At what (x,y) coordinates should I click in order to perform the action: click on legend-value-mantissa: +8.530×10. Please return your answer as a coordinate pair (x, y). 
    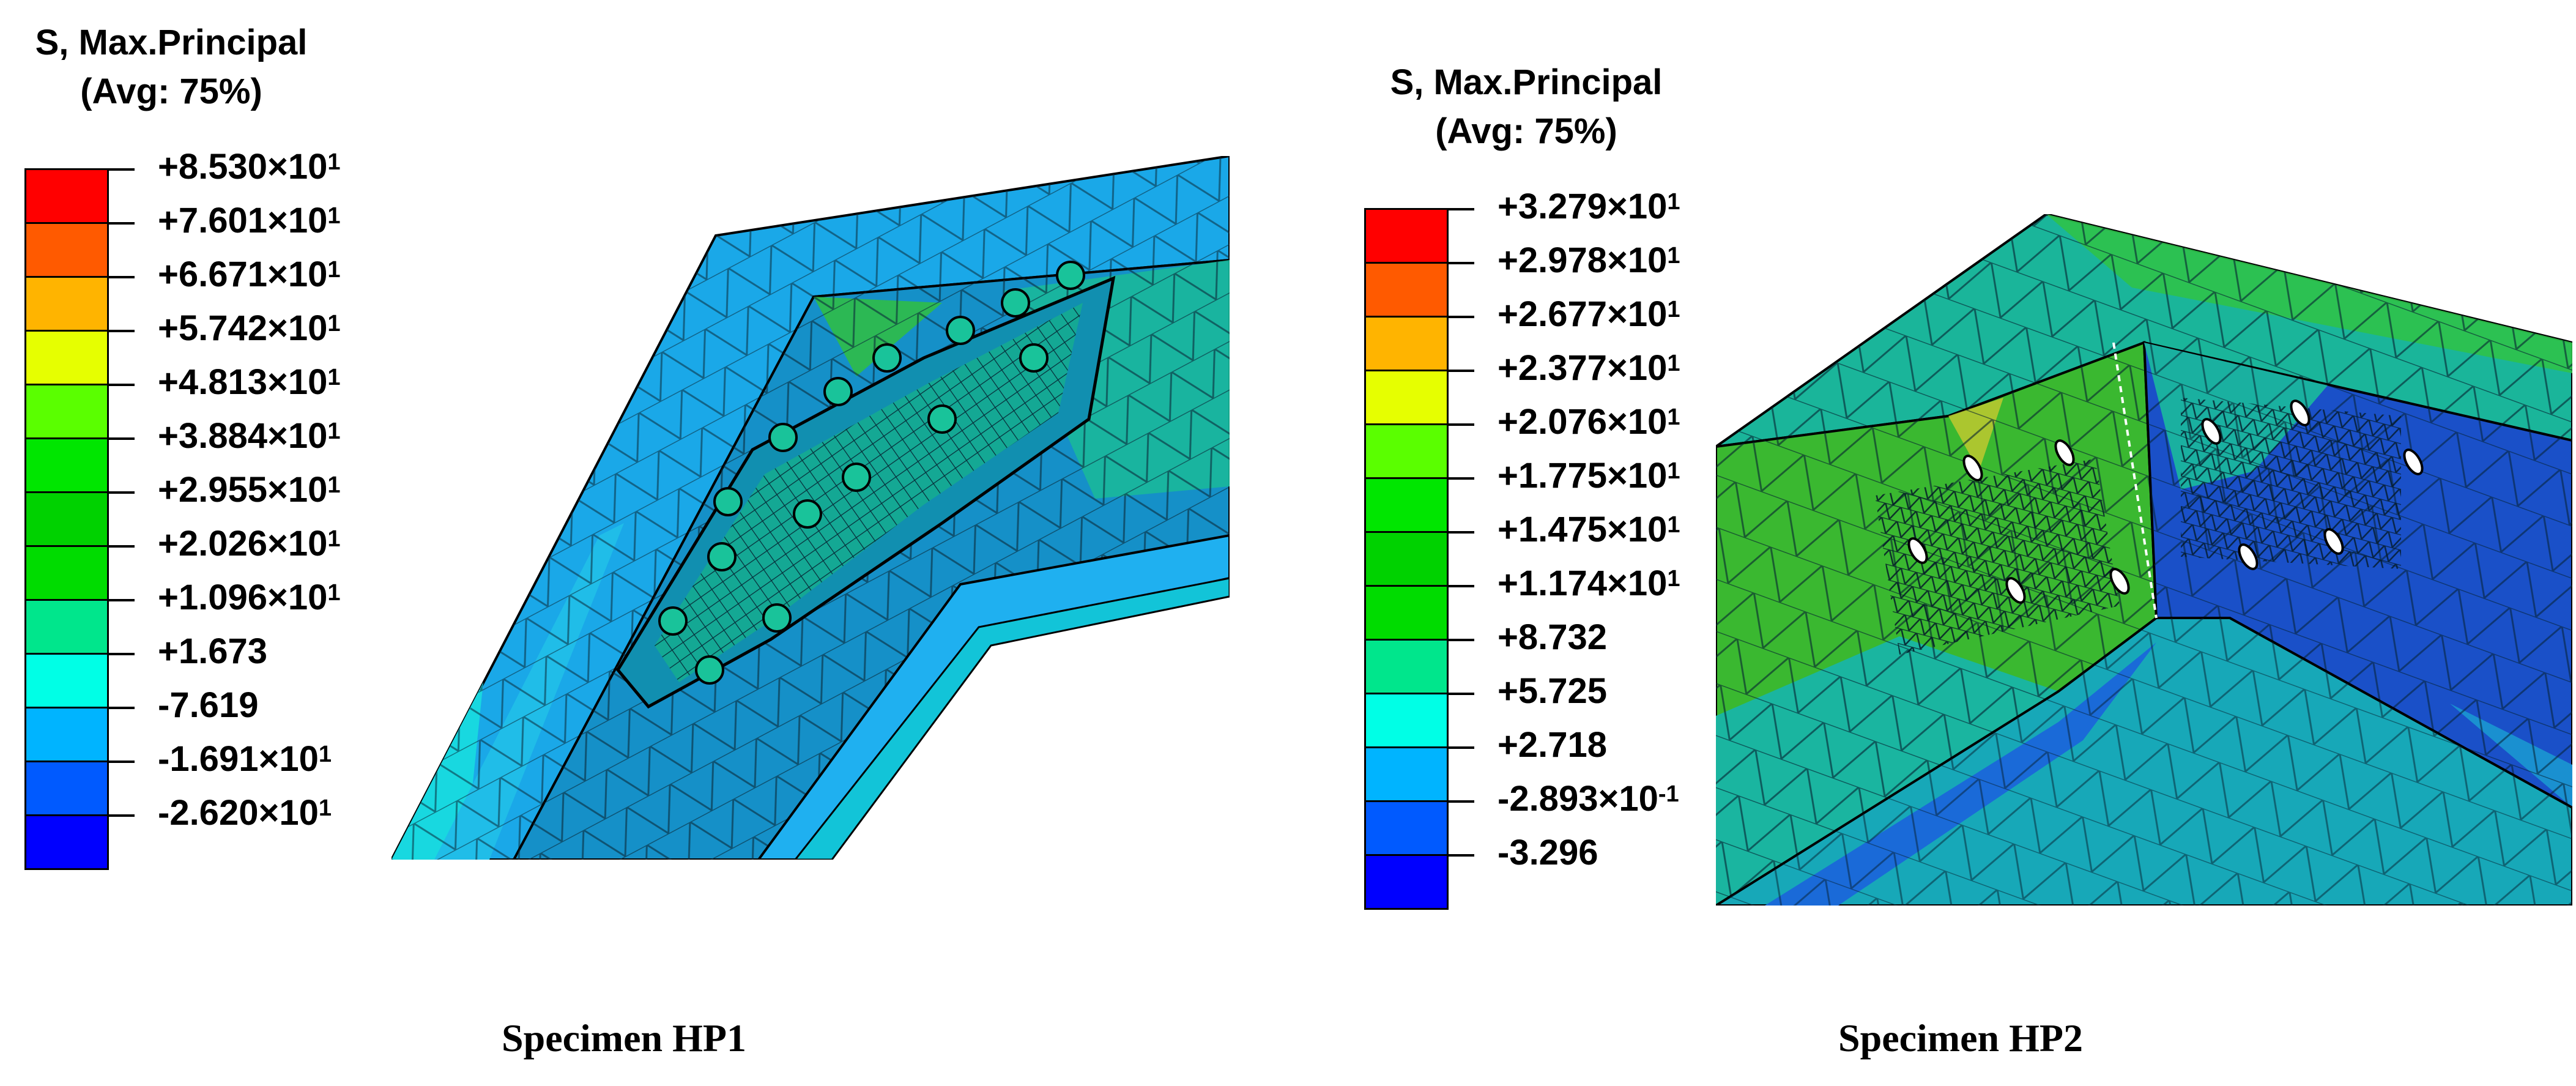
    Looking at the image, I should click on (243, 167).